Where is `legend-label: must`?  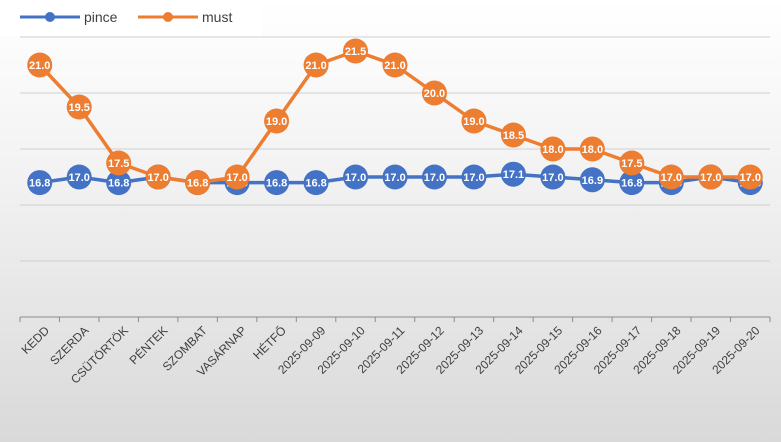
legend-label: must is located at coordinates (217, 17).